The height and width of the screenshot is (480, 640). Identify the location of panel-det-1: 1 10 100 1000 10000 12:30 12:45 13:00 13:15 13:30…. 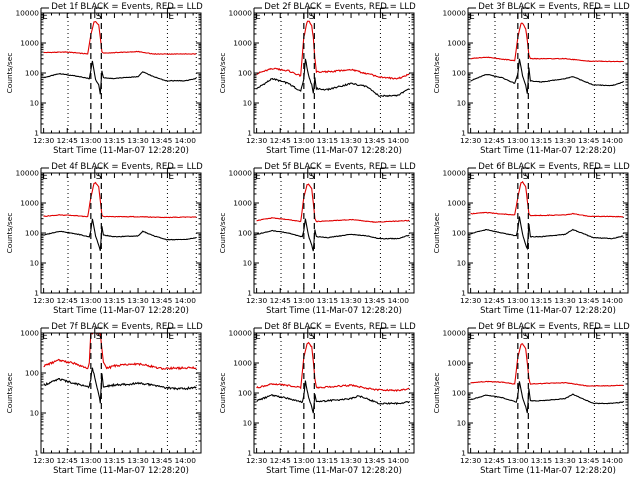
(104, 78).